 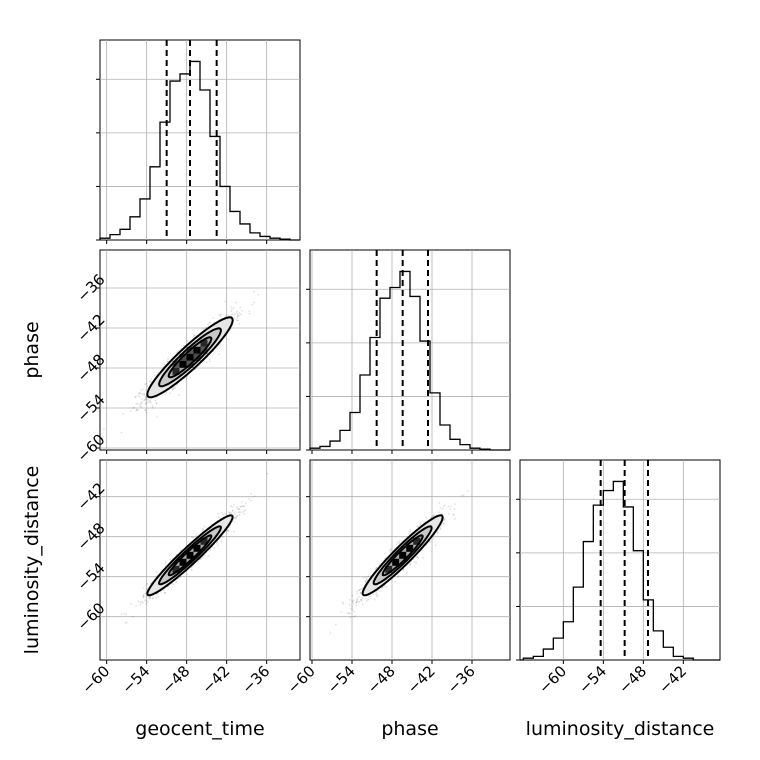 I want to click on x-axis-label-geocent-time: geocent_time, so click(x=199, y=729).